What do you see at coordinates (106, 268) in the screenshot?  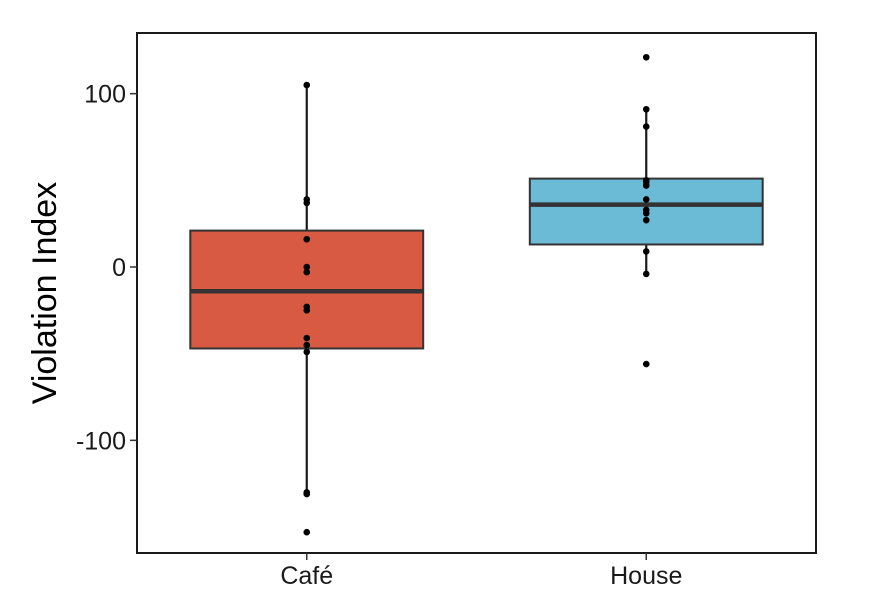 I see `y-axis: 100 0 -100` at bounding box center [106, 268].